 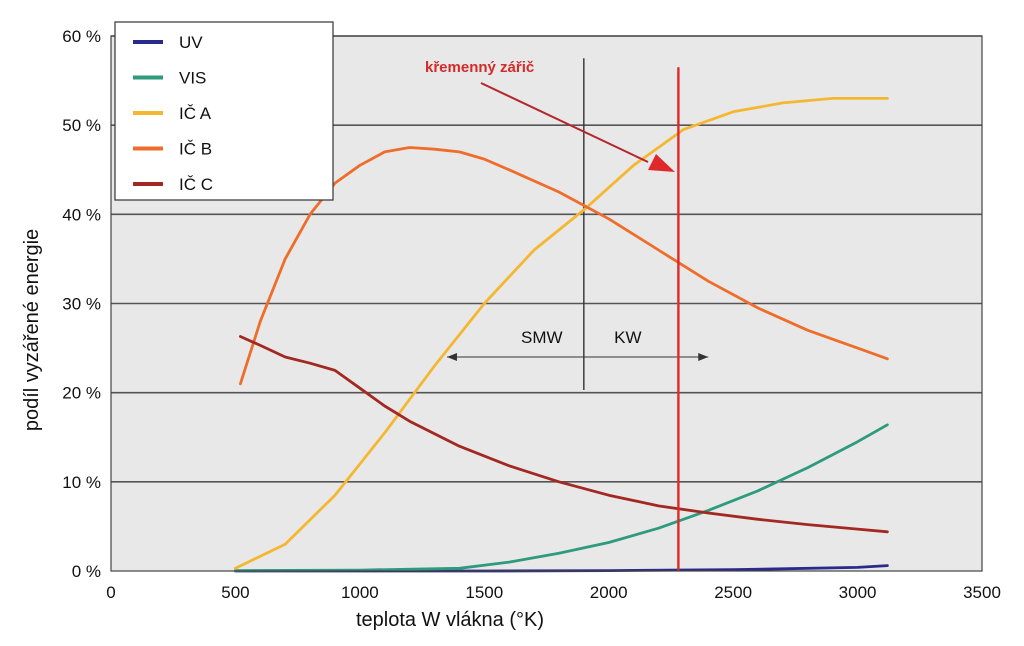 I want to click on y-tick-label-20: 20 %, so click(x=81, y=393).